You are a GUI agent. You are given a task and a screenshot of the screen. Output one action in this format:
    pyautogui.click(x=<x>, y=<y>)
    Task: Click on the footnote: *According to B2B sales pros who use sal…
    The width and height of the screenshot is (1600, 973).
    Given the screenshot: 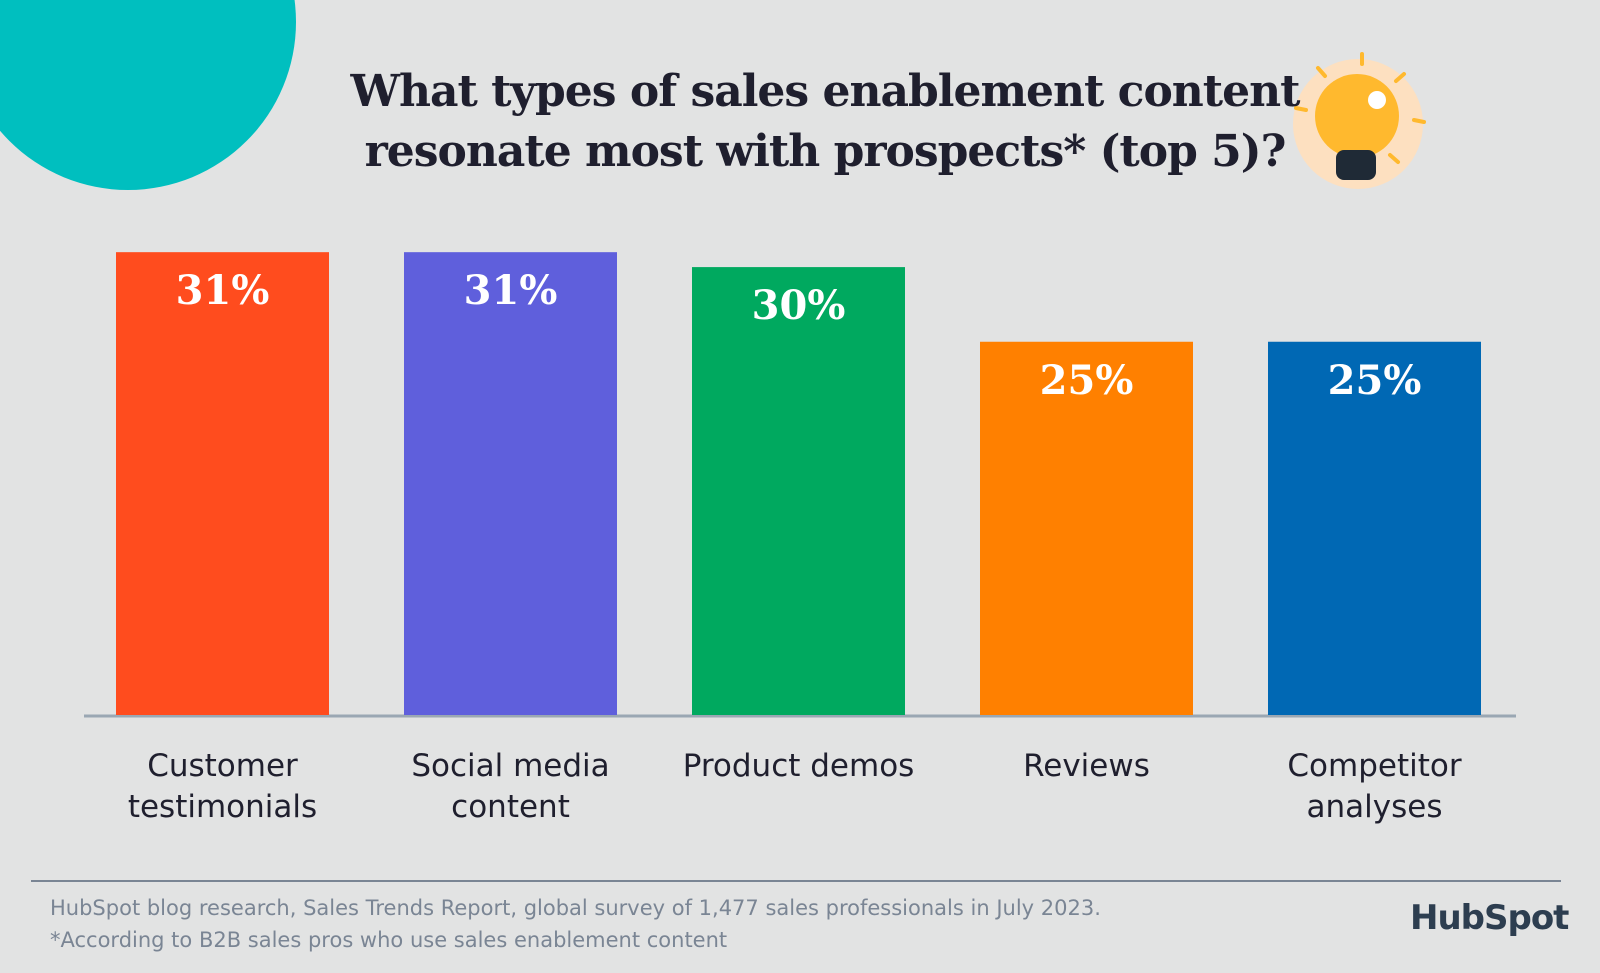 What is the action you would take?
    pyautogui.click(x=389, y=940)
    